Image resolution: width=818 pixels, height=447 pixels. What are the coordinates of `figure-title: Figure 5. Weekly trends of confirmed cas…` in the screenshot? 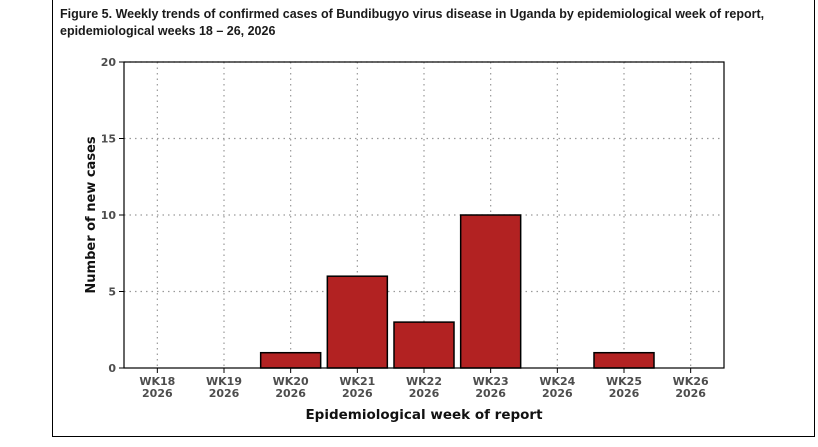 It's located at (412, 22).